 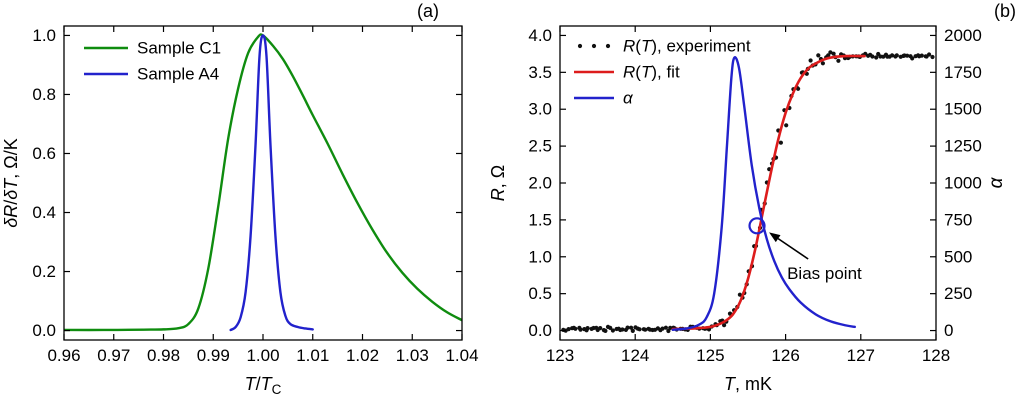 What do you see at coordinates (785, 355) in the screenshot?
I see `svg-text: 126` at bounding box center [785, 355].